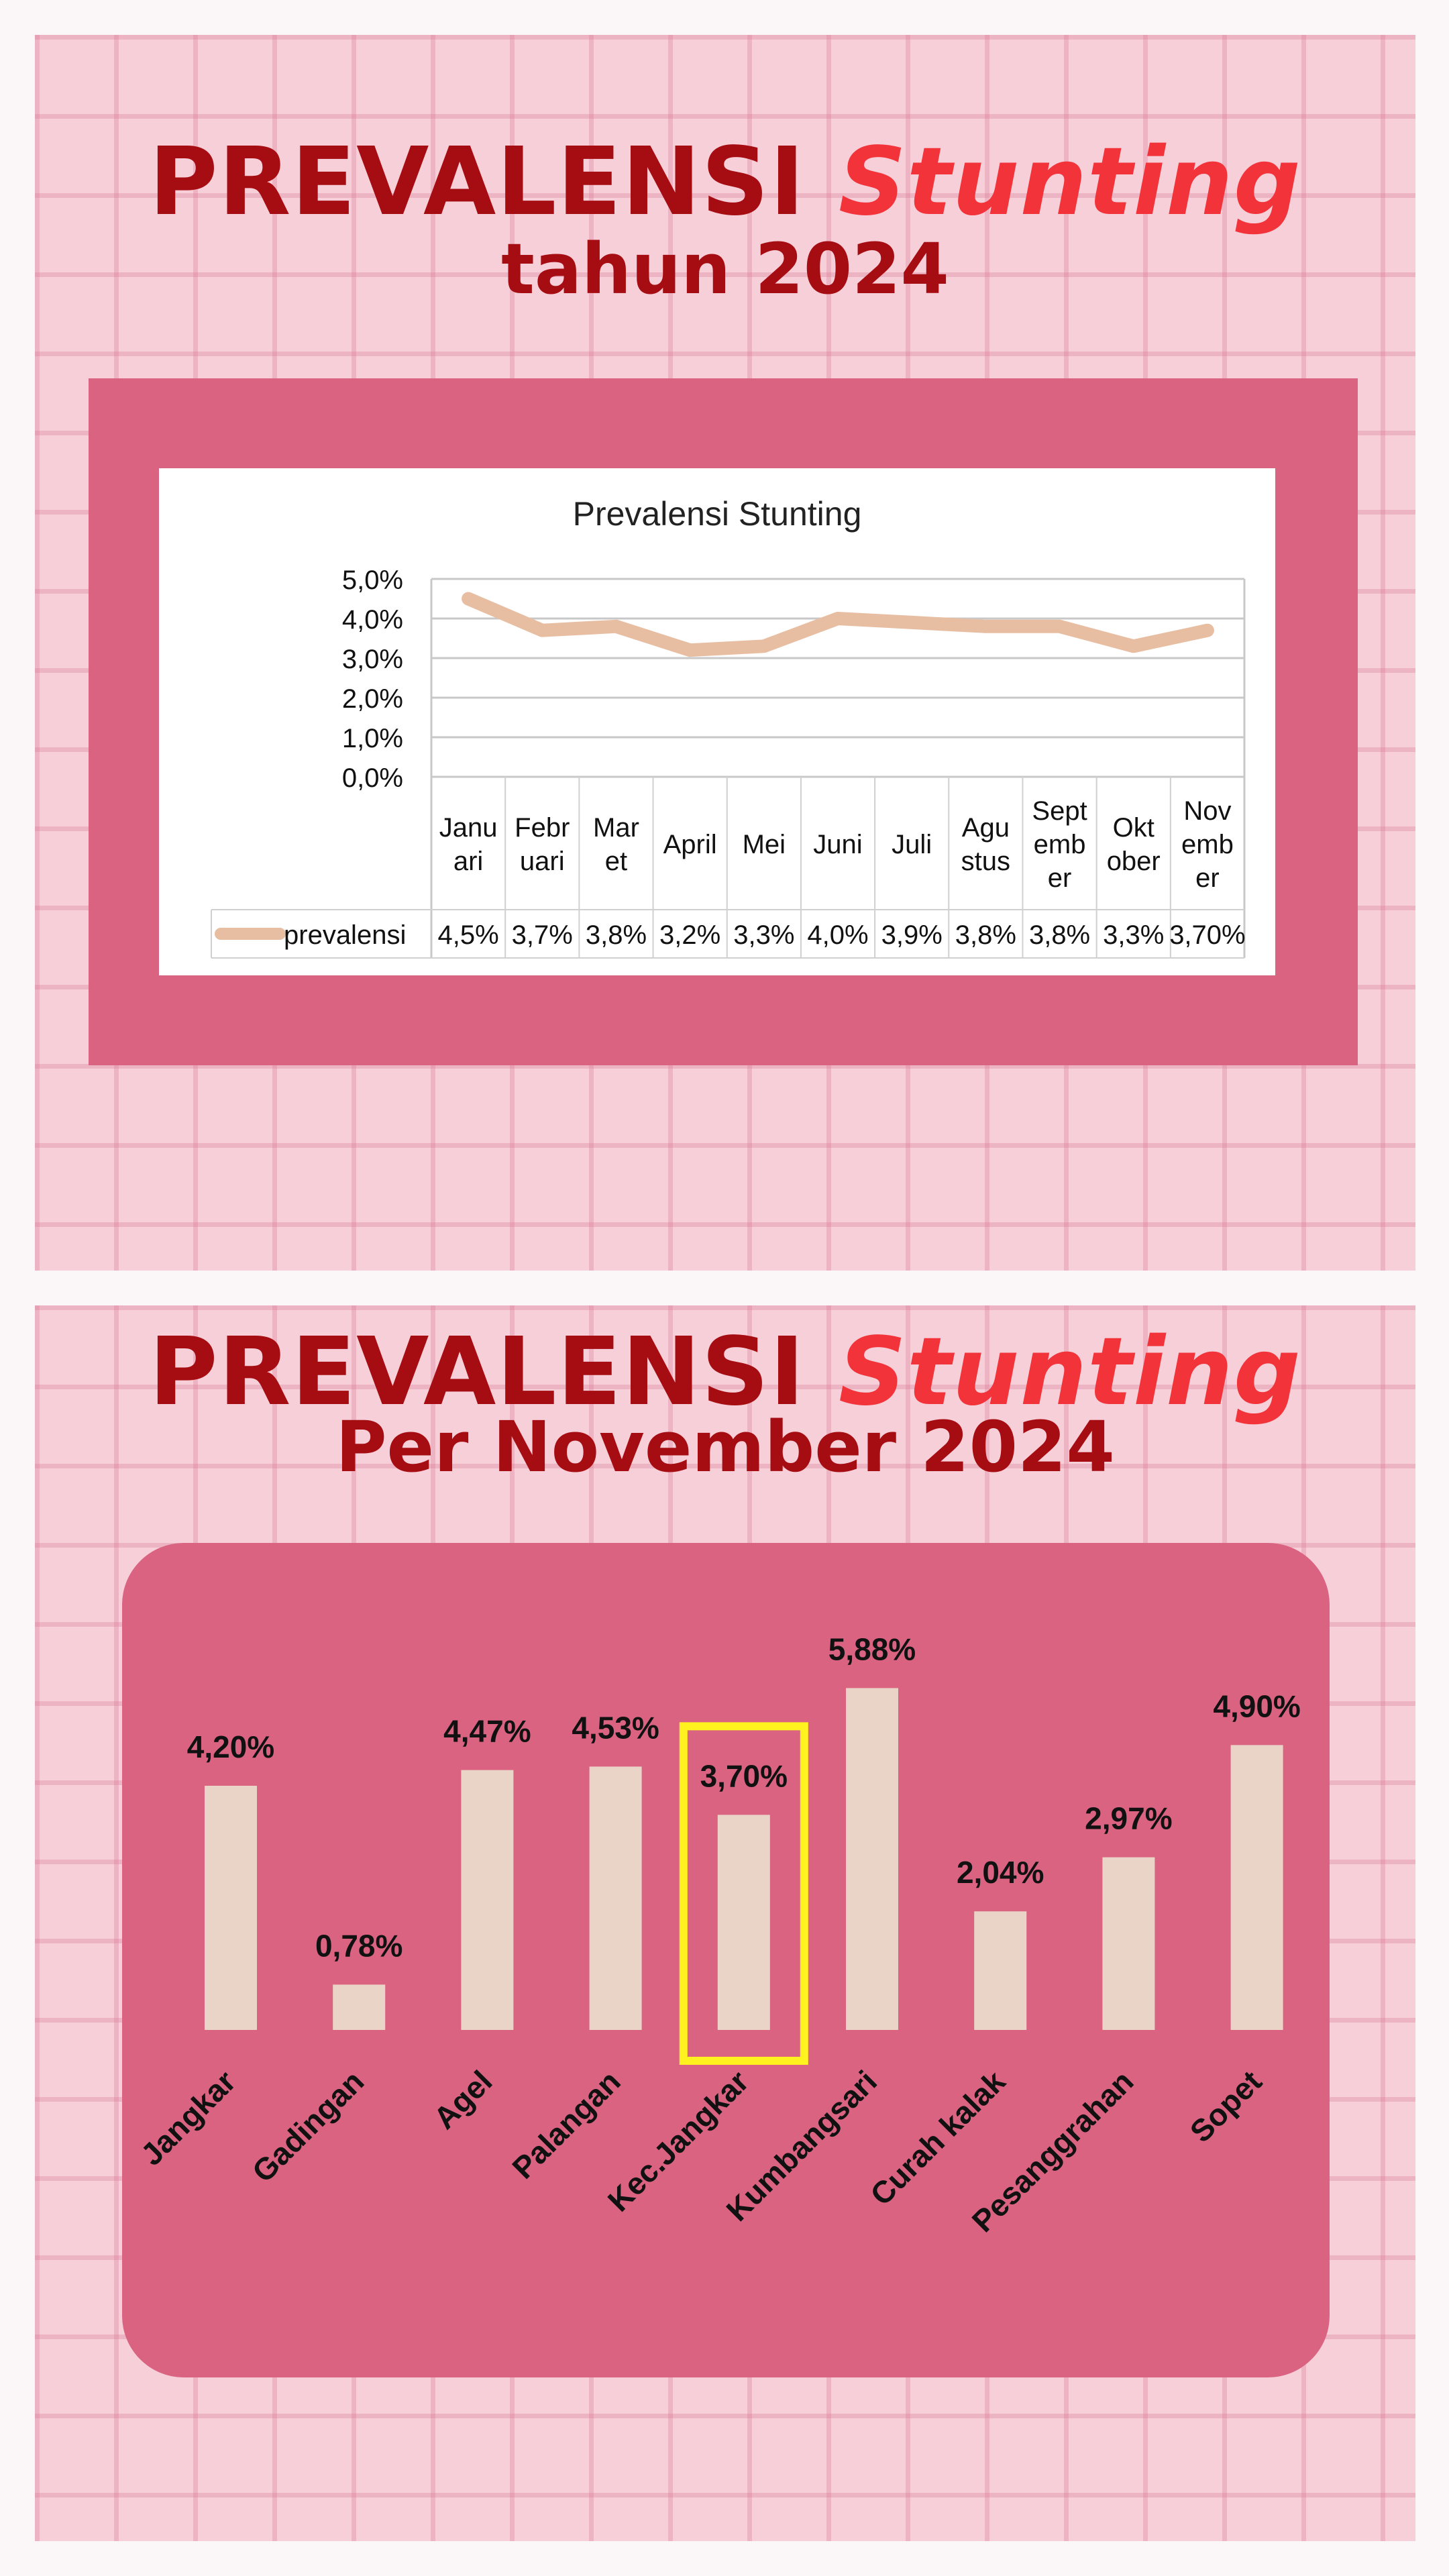  I want to click on bar-chart-value-label: 5,88%, so click(872, 1648).